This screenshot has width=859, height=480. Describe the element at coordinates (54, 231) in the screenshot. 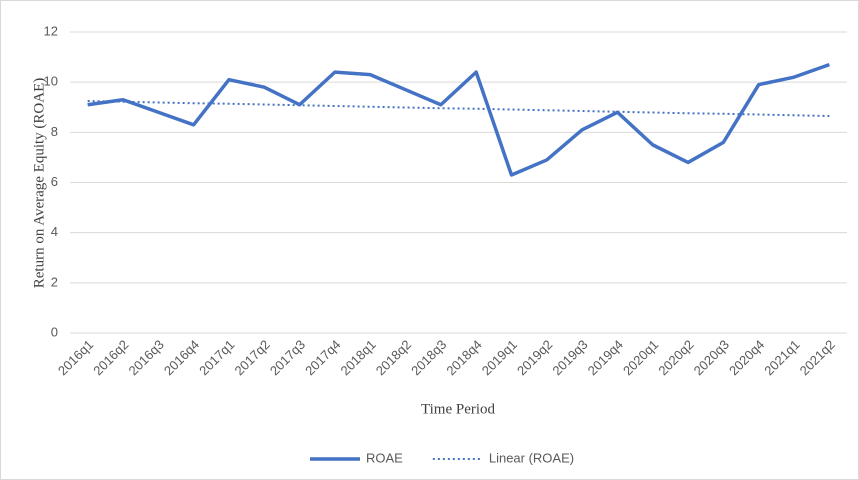

I see `y-tick-label: 4` at that location.